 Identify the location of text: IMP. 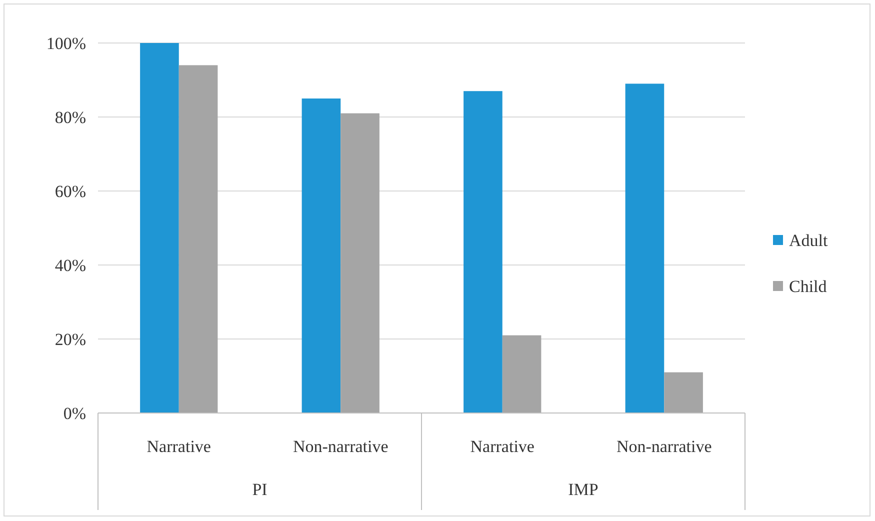
(583, 489).